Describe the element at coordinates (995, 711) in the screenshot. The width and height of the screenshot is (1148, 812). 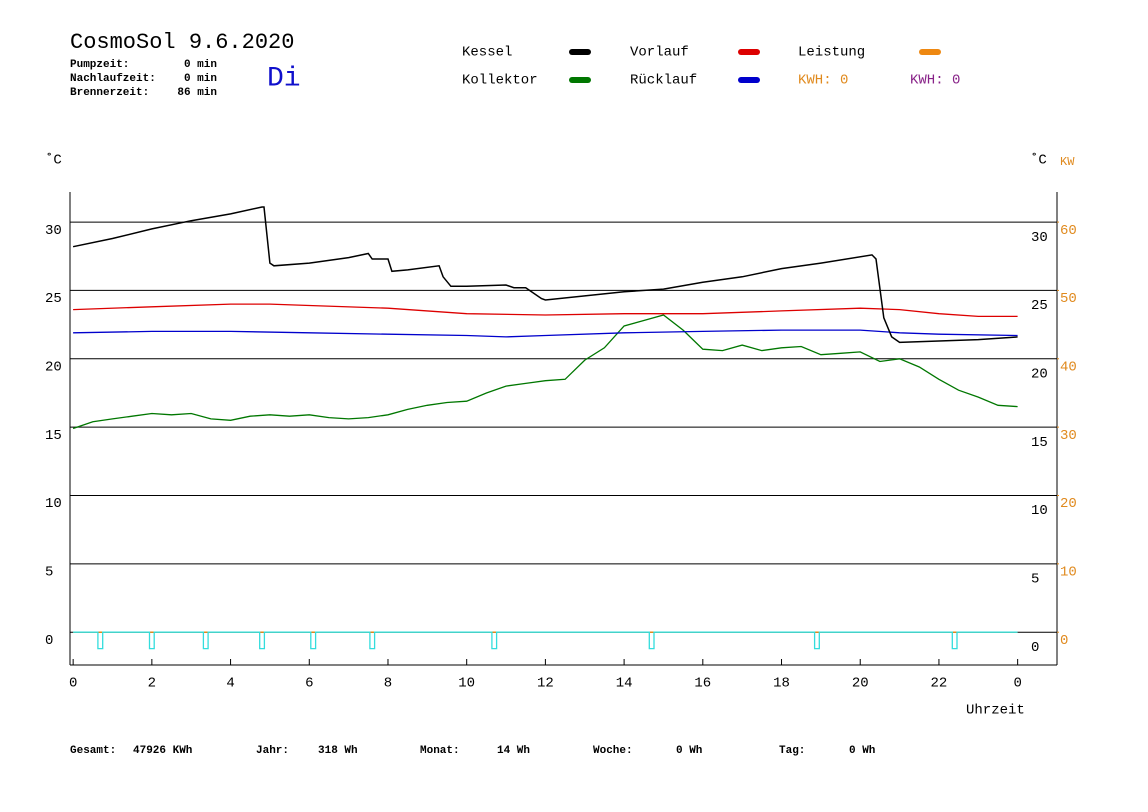
I see `x-axis-label: Uhrzeit` at that location.